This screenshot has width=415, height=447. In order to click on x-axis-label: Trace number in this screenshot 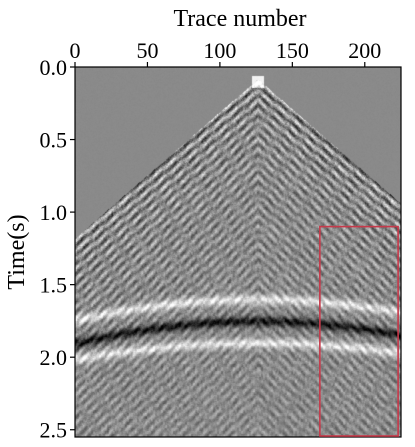, I will do `click(239, 19)`.